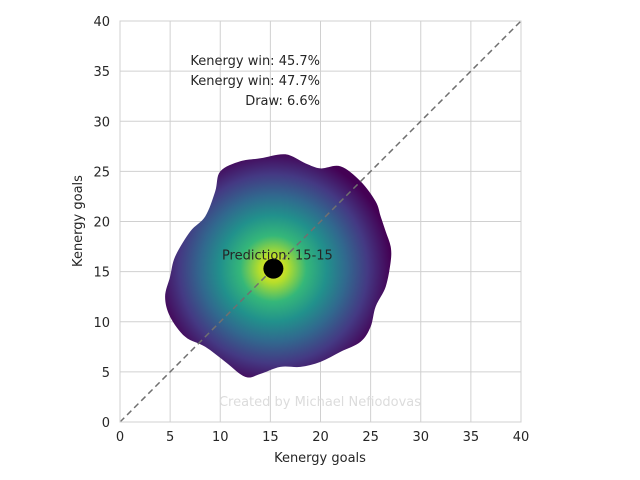  Describe the element at coordinates (471, 437) in the screenshot. I see `x-tick-label: 35` at that location.